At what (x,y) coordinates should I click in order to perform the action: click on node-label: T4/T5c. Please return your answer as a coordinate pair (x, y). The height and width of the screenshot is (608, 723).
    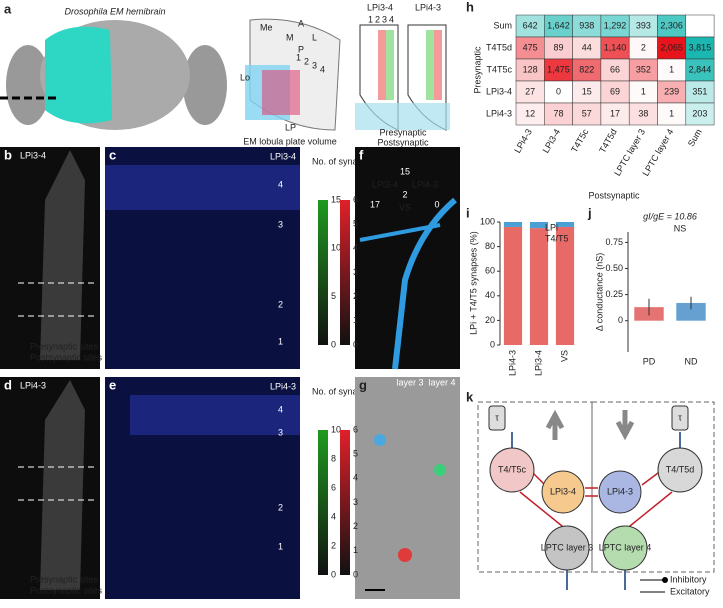
    Looking at the image, I should click on (512, 469).